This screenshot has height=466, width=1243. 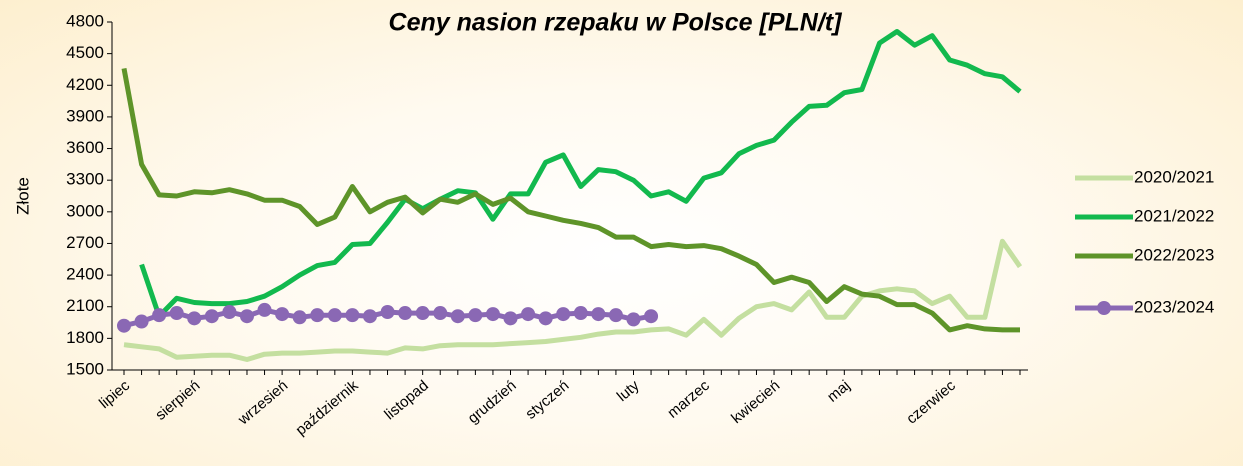 What do you see at coordinates (492, 402) in the screenshot?
I see `x-tick-label: grudzień` at bounding box center [492, 402].